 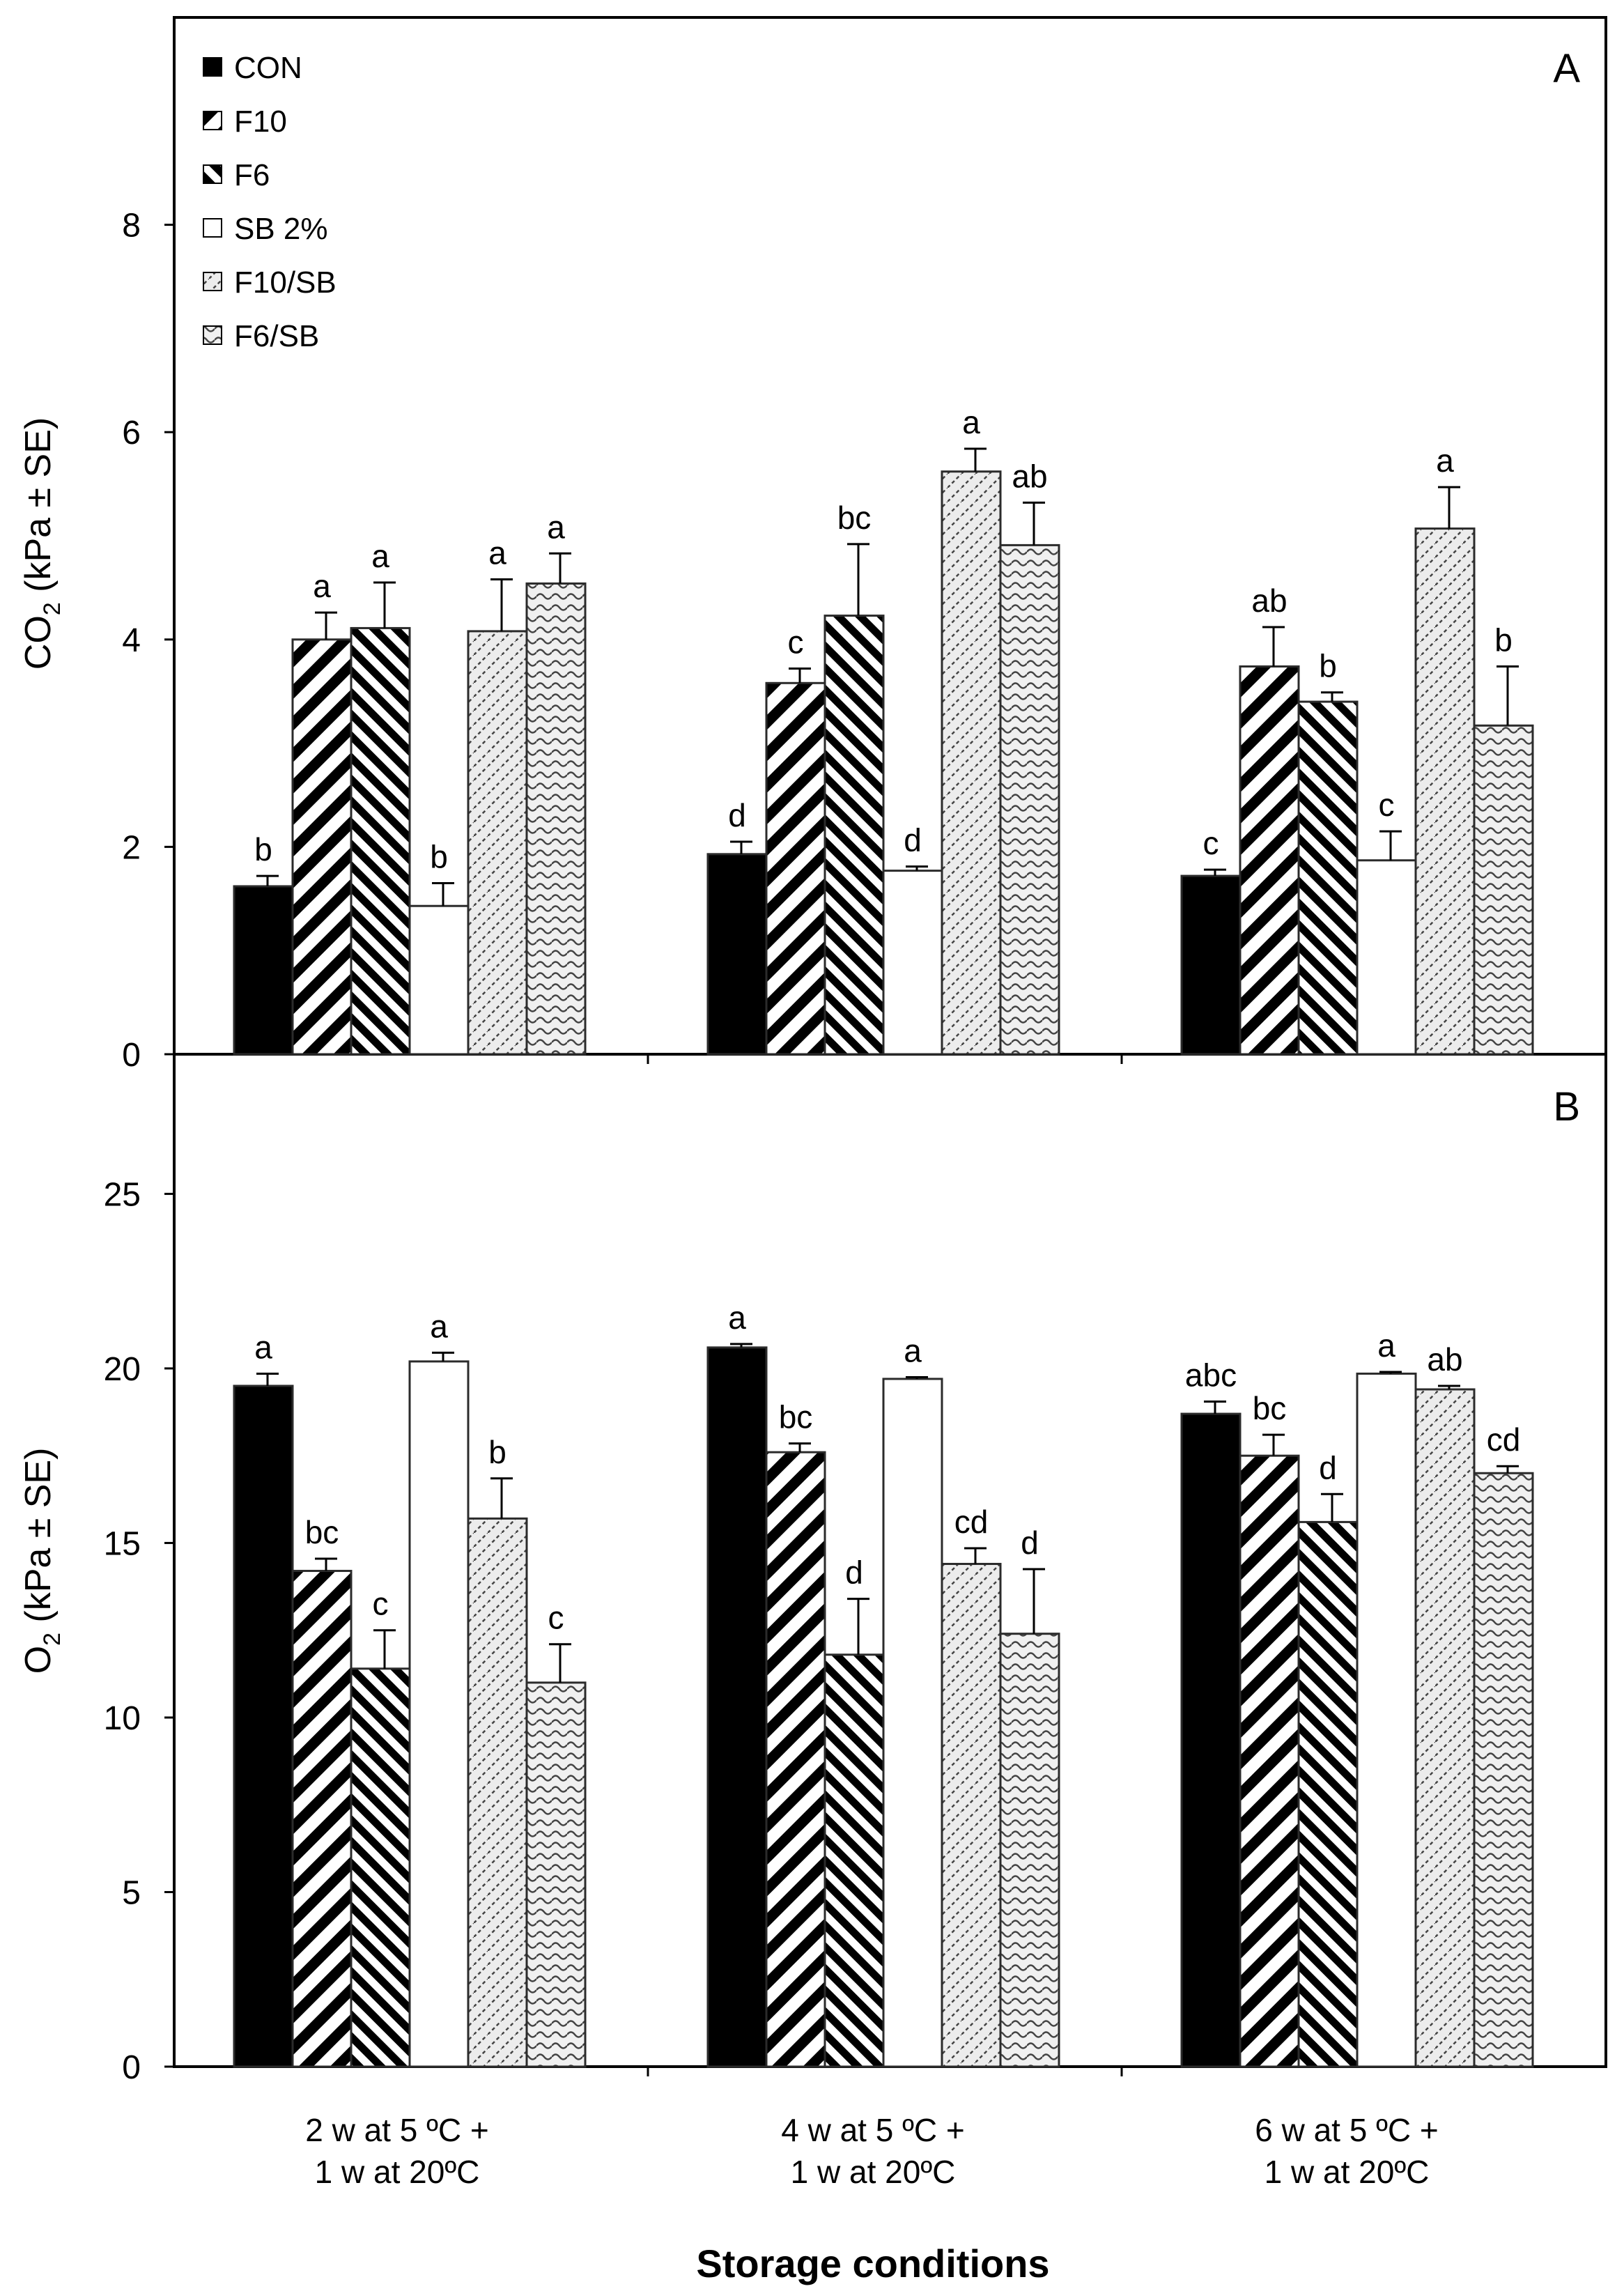 What do you see at coordinates (1030, 1543) in the screenshot?
I see `panel-b-sig-label-f6sb-2: d` at bounding box center [1030, 1543].